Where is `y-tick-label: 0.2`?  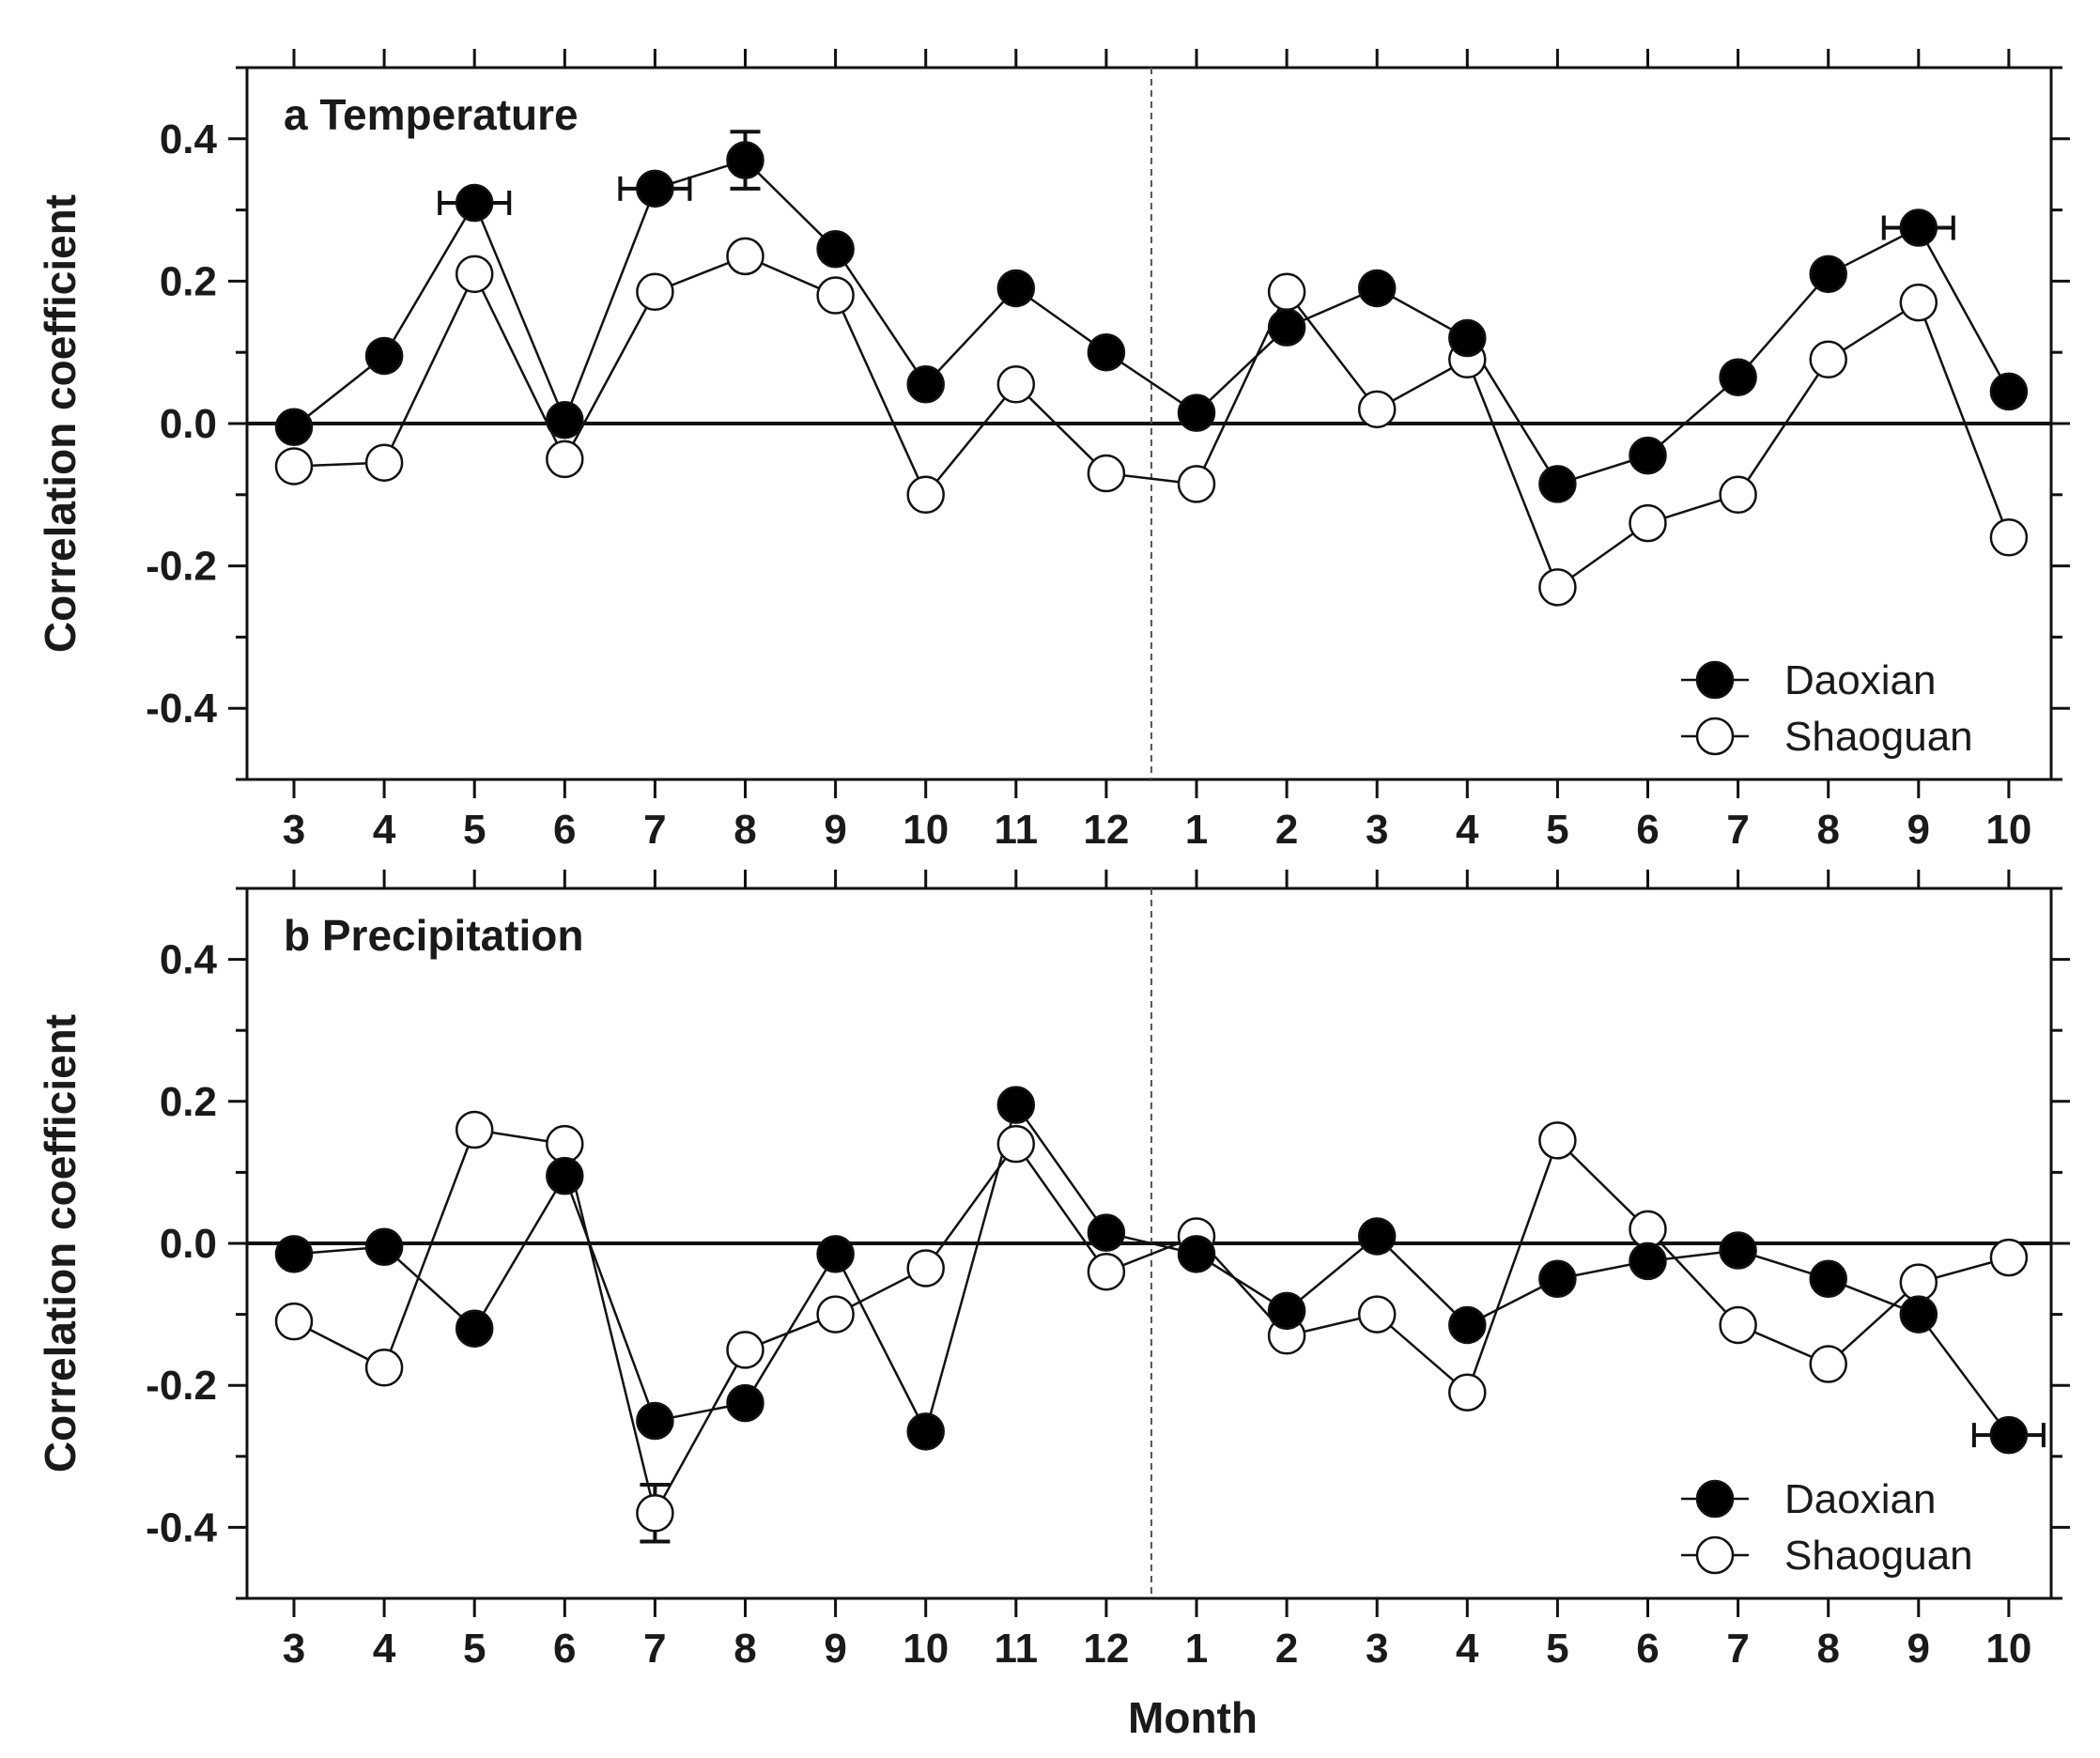
y-tick-label: 0.2 is located at coordinates (189, 281).